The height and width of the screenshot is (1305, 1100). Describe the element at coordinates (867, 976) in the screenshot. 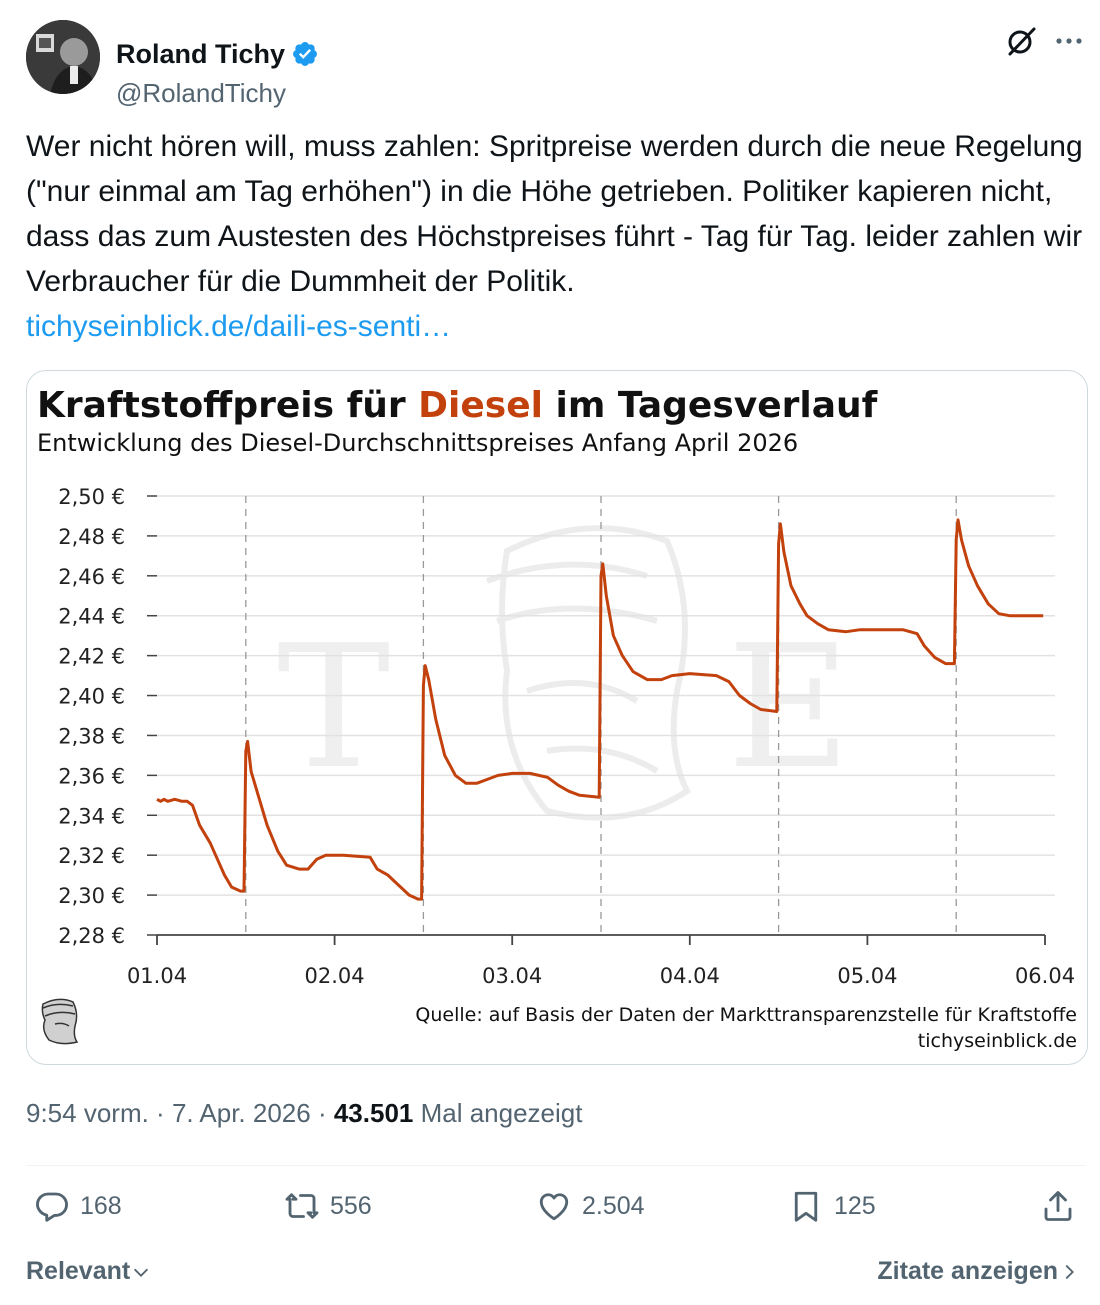

I see `x-tick-label: 05.04` at that location.